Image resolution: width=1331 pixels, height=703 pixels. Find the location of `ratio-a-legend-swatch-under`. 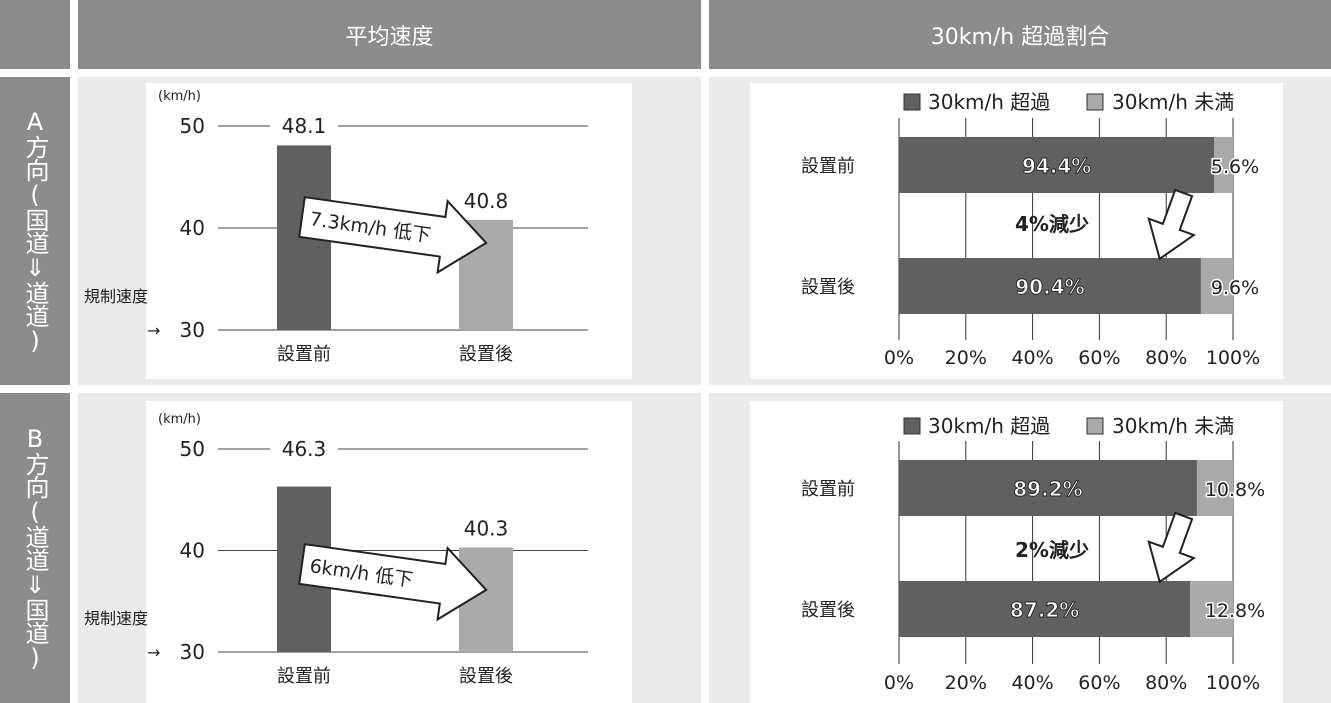

ratio-a-legend-swatch-under is located at coordinates (1095, 102).